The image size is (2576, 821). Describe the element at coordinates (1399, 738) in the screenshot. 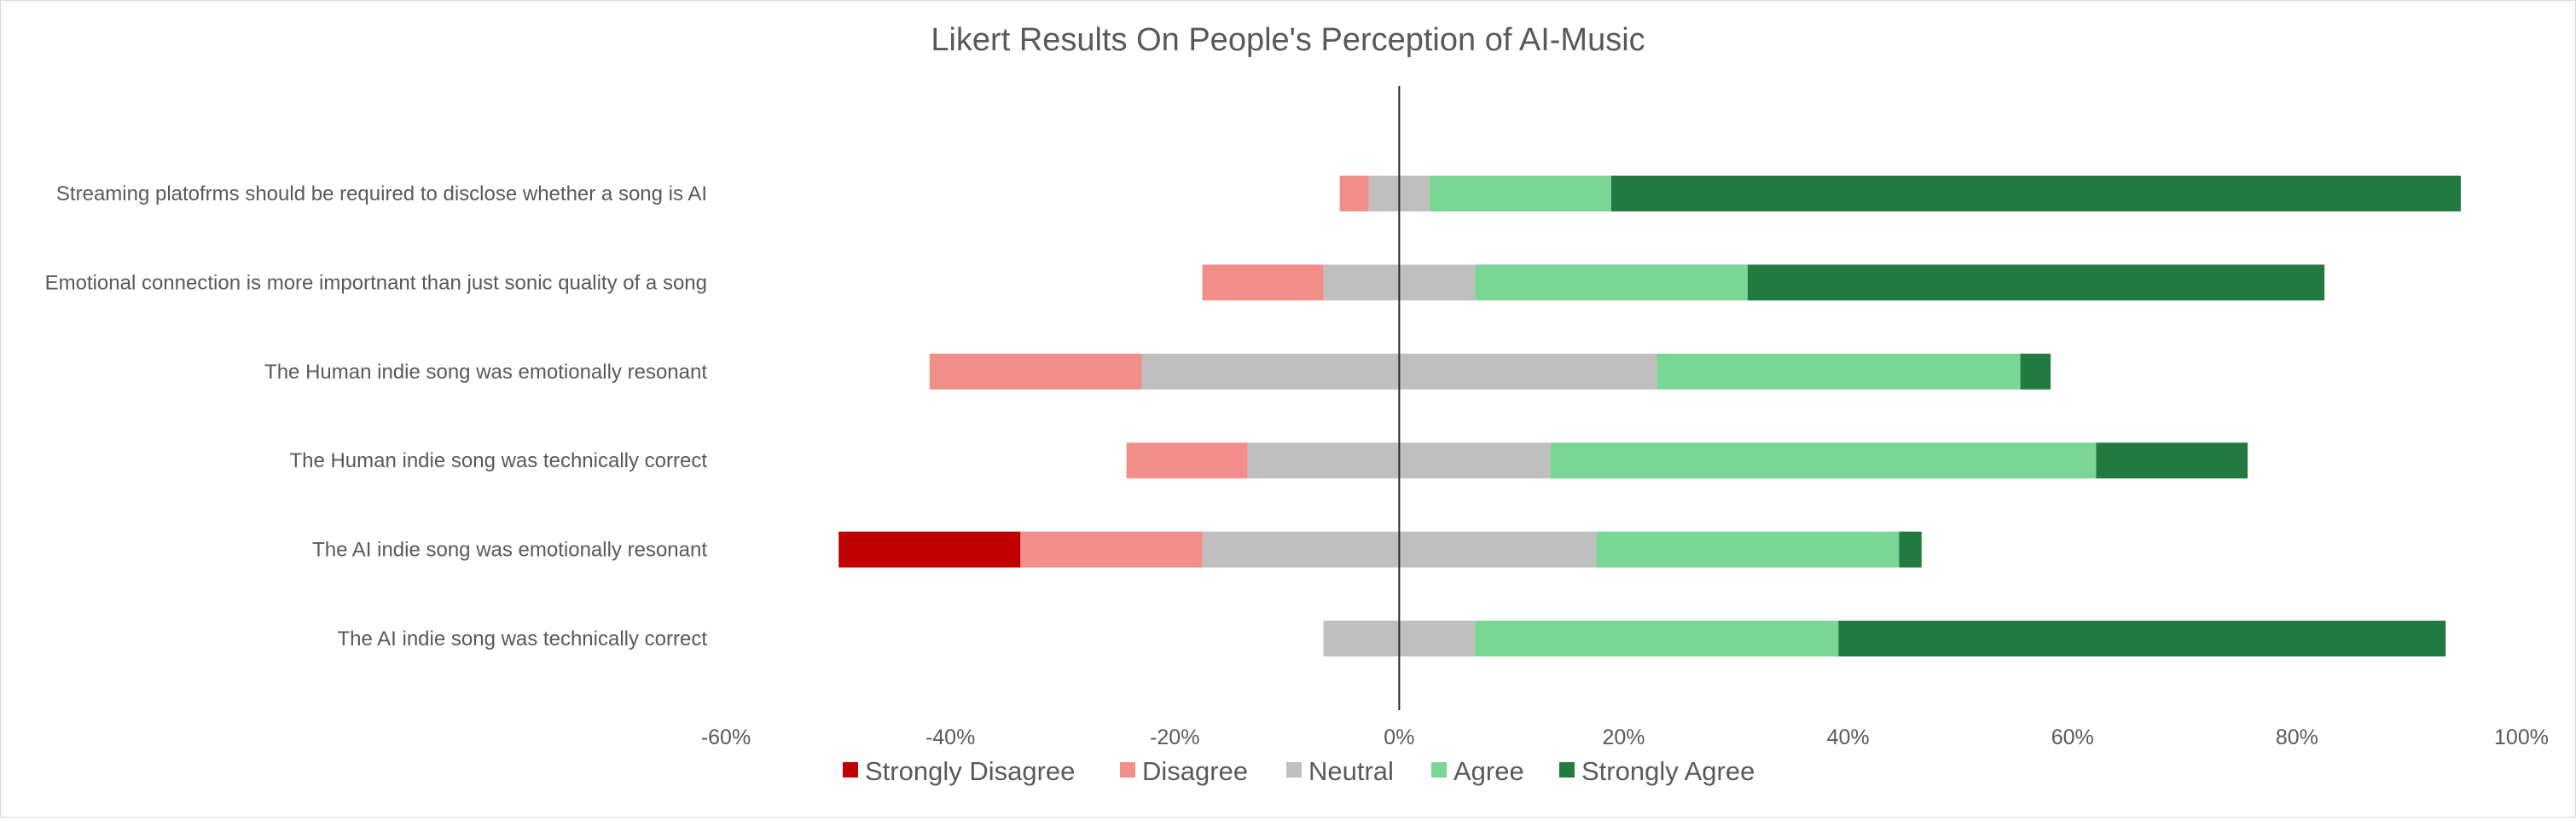

I see `x-tick-label: 0%` at that location.